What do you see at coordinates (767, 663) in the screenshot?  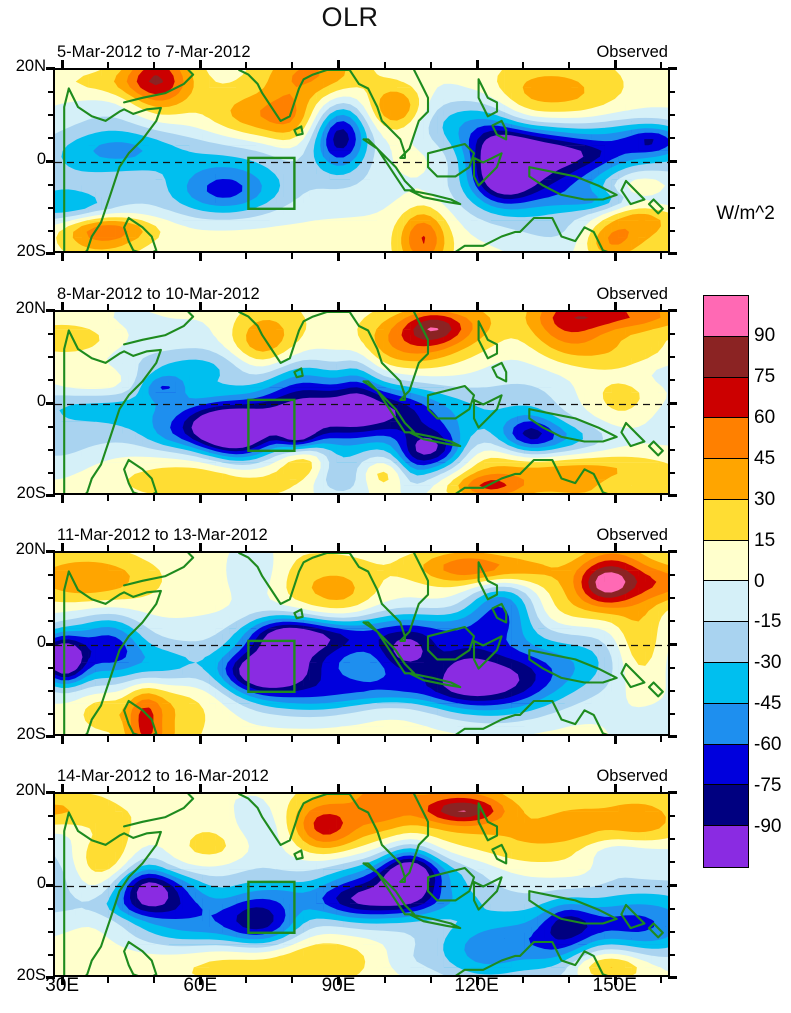 I see `colorbar-tick-label: -30` at bounding box center [767, 663].